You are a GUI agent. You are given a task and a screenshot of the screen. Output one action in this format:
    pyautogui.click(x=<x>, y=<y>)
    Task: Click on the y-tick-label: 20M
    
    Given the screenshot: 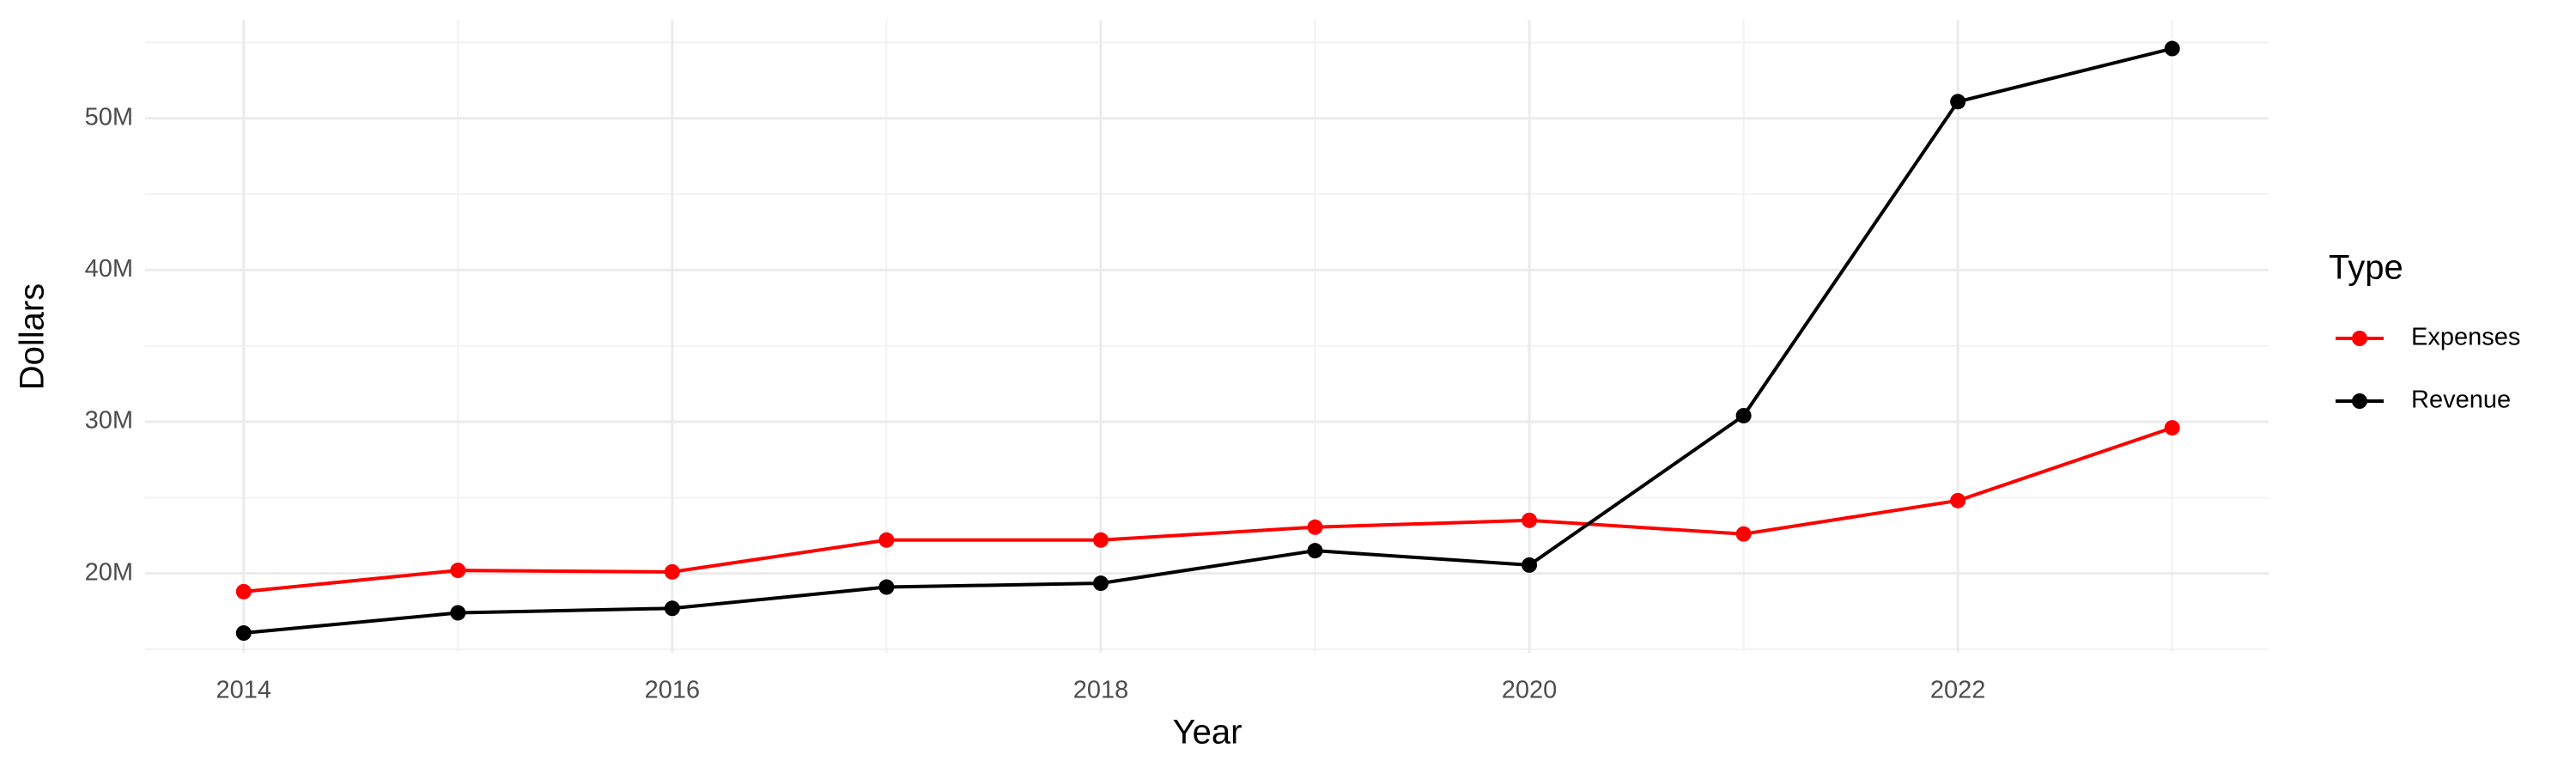 What is the action you would take?
    pyautogui.click(x=109, y=572)
    